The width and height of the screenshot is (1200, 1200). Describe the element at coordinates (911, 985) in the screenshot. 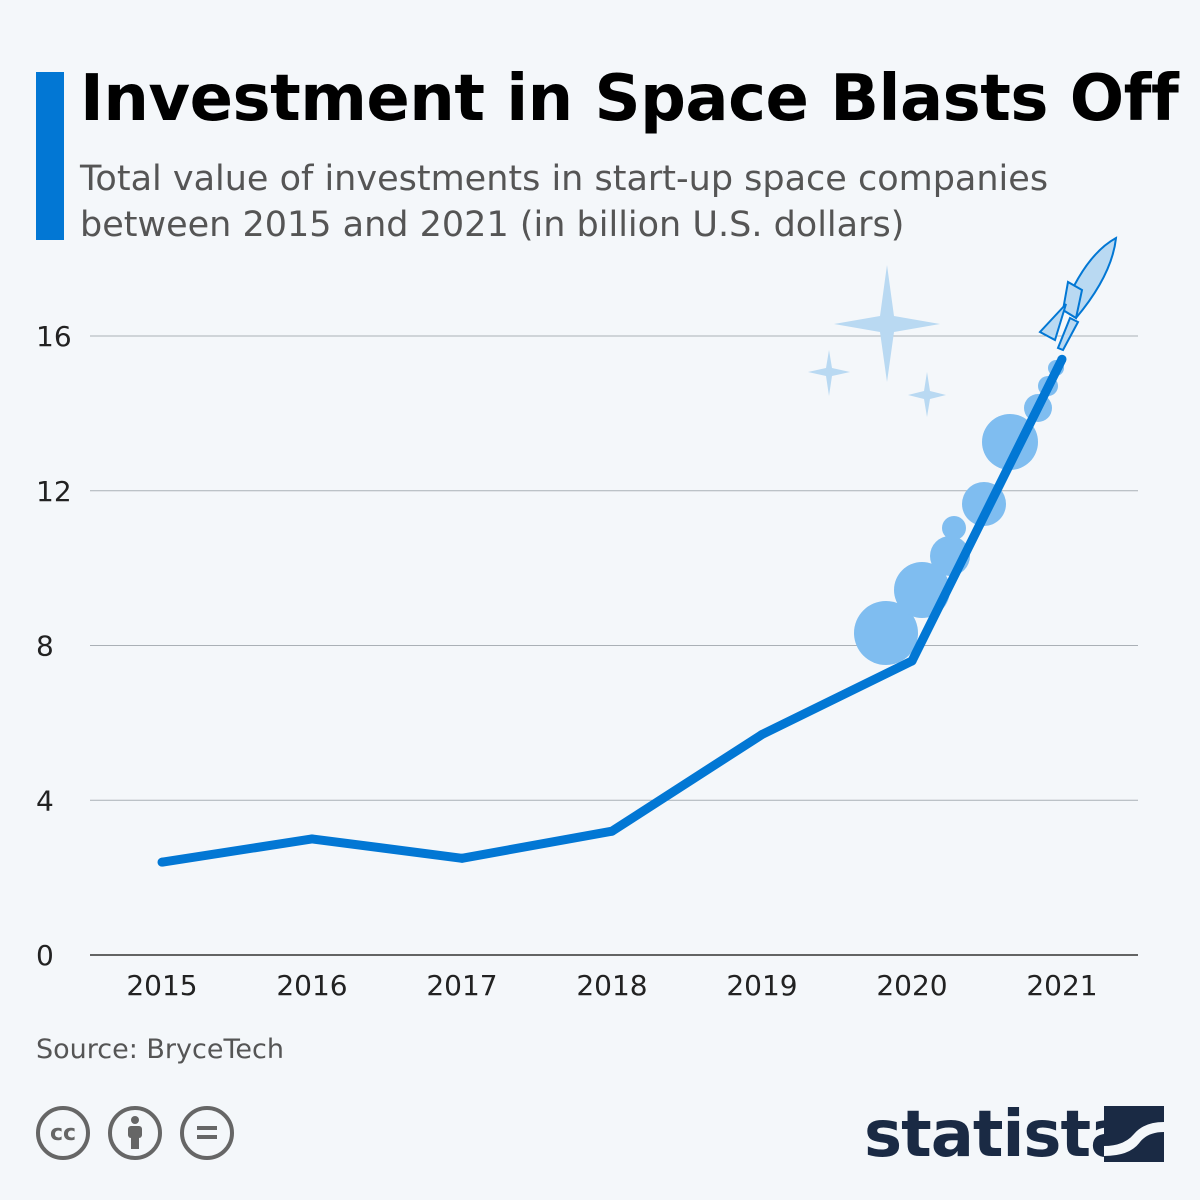

I see `x-tick-label: 2020` at that location.